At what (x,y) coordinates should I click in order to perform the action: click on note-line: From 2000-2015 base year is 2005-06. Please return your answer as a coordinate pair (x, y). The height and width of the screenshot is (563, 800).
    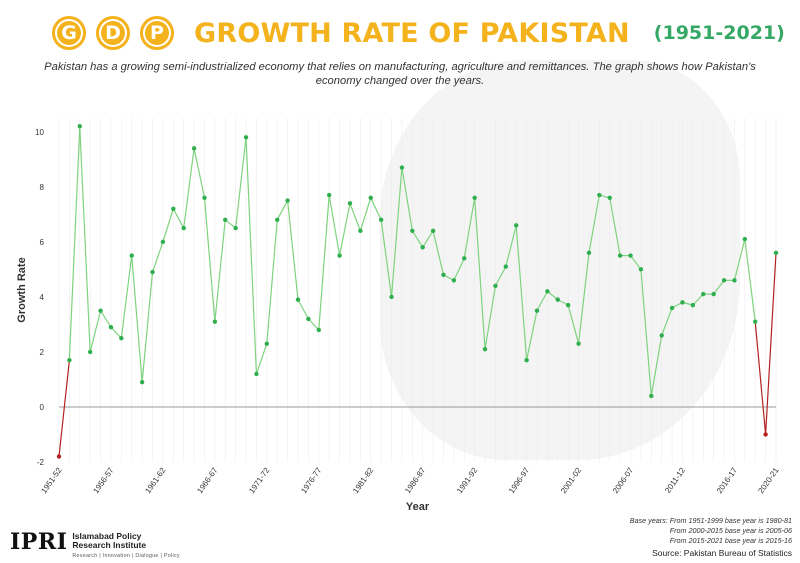
    Looking at the image, I should click on (730, 530).